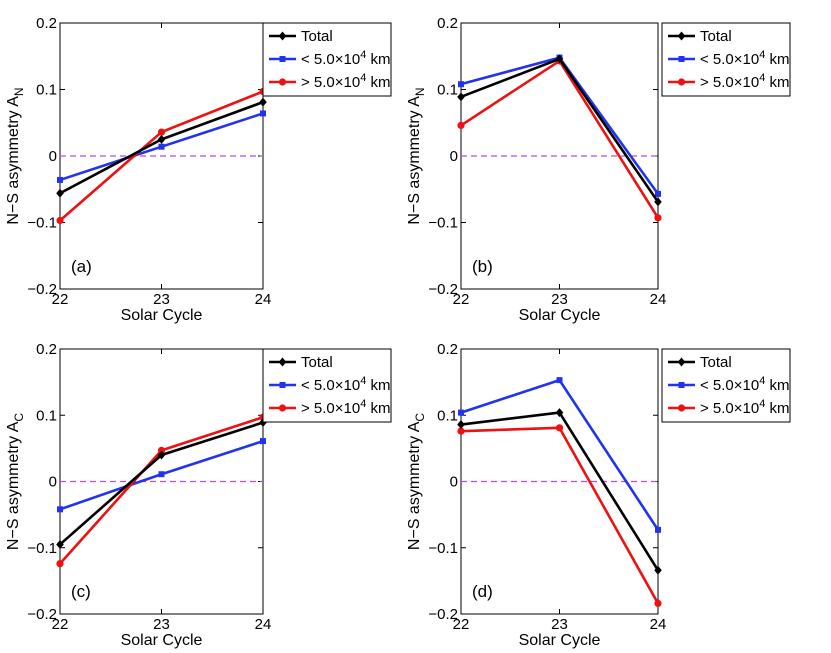 This screenshot has width=831, height=653. I want to click on y-axis-label-text: N−S asymmetry A, so click(13, 160).